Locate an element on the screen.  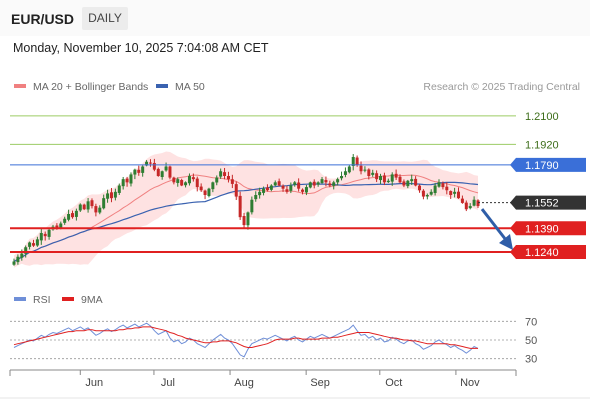
rsi-level-label: 50 is located at coordinates (531, 341).